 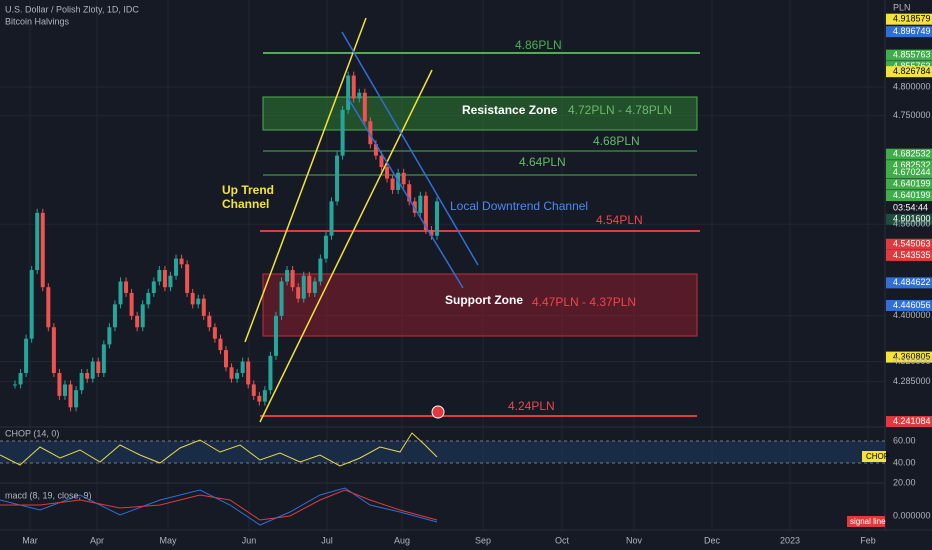 I want to click on annotation: 4.47PLN - 4.37PLN, so click(x=584, y=302).